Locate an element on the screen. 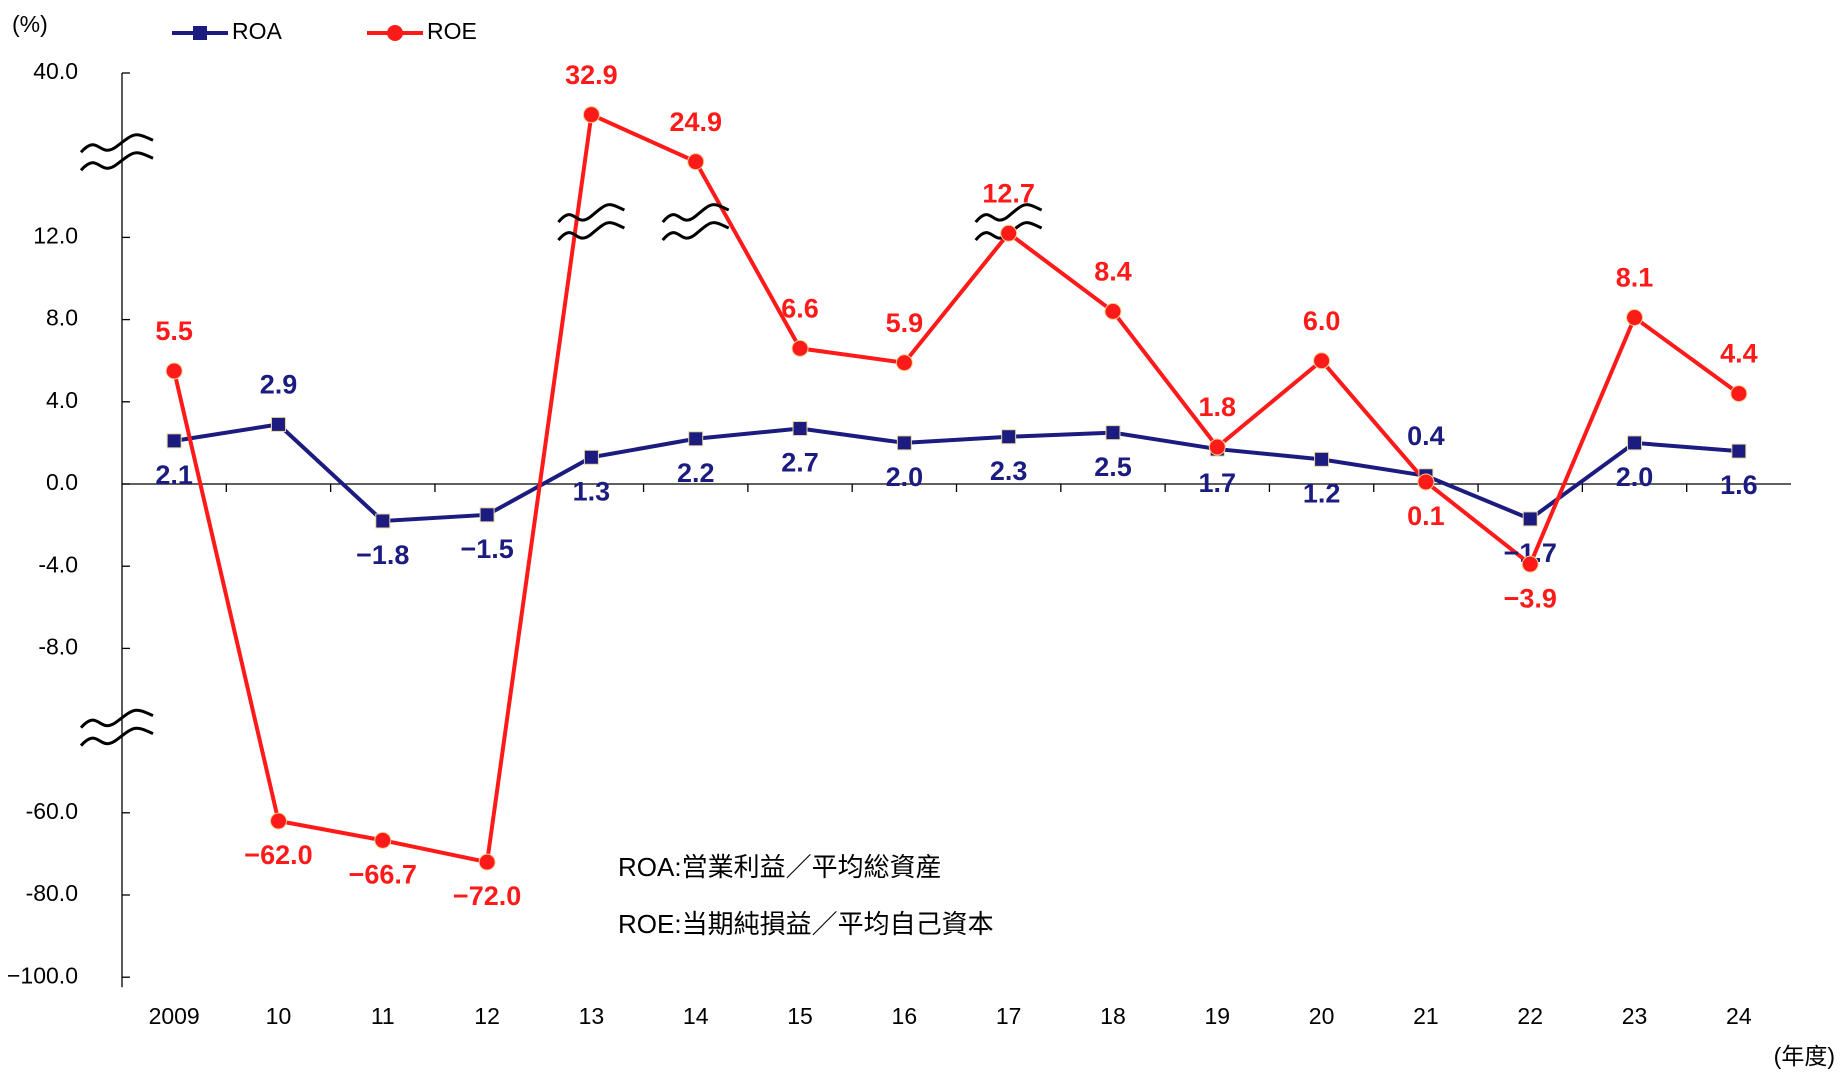  x-tick-label: 23 is located at coordinates (1635, 1016).